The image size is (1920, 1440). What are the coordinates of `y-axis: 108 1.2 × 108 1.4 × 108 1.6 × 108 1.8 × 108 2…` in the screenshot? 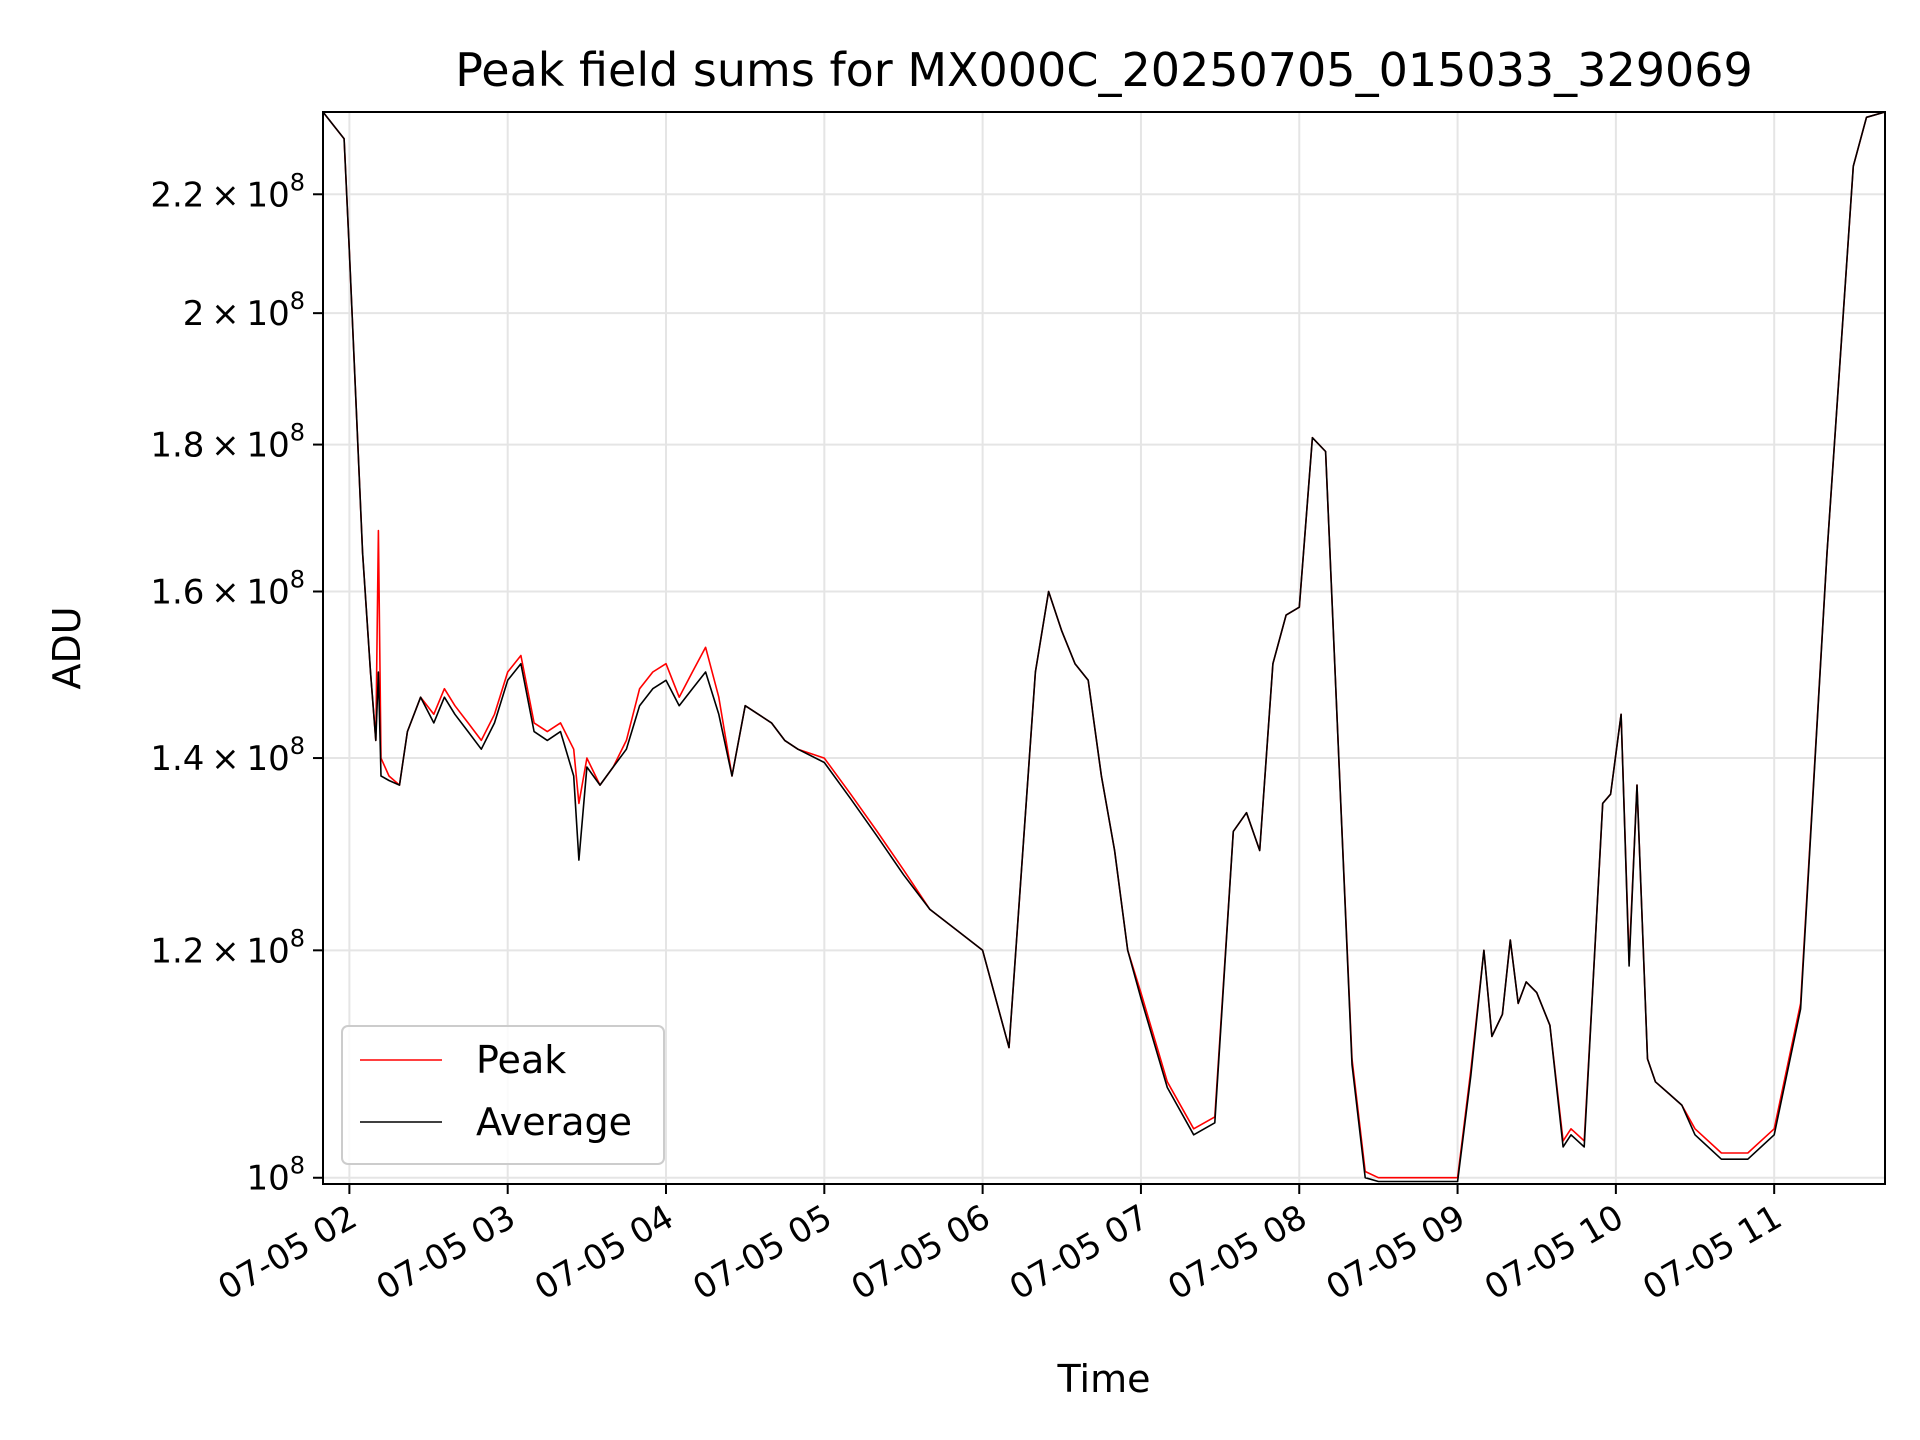 It's located at (236, 683).